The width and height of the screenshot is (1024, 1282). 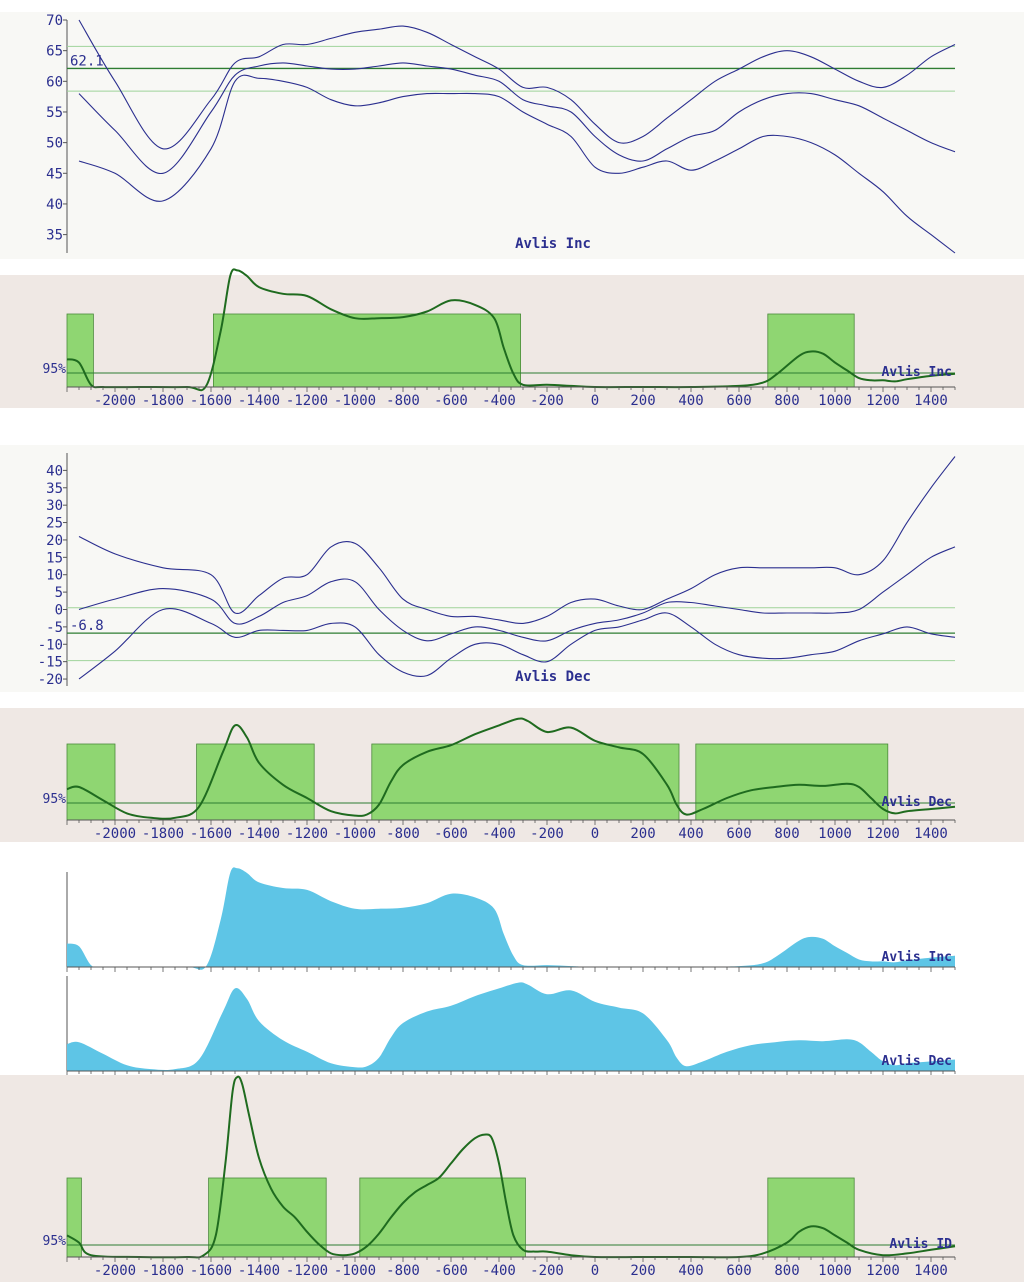 What do you see at coordinates (54, 82) in the screenshot?
I see `y-tick-label: 60` at bounding box center [54, 82].